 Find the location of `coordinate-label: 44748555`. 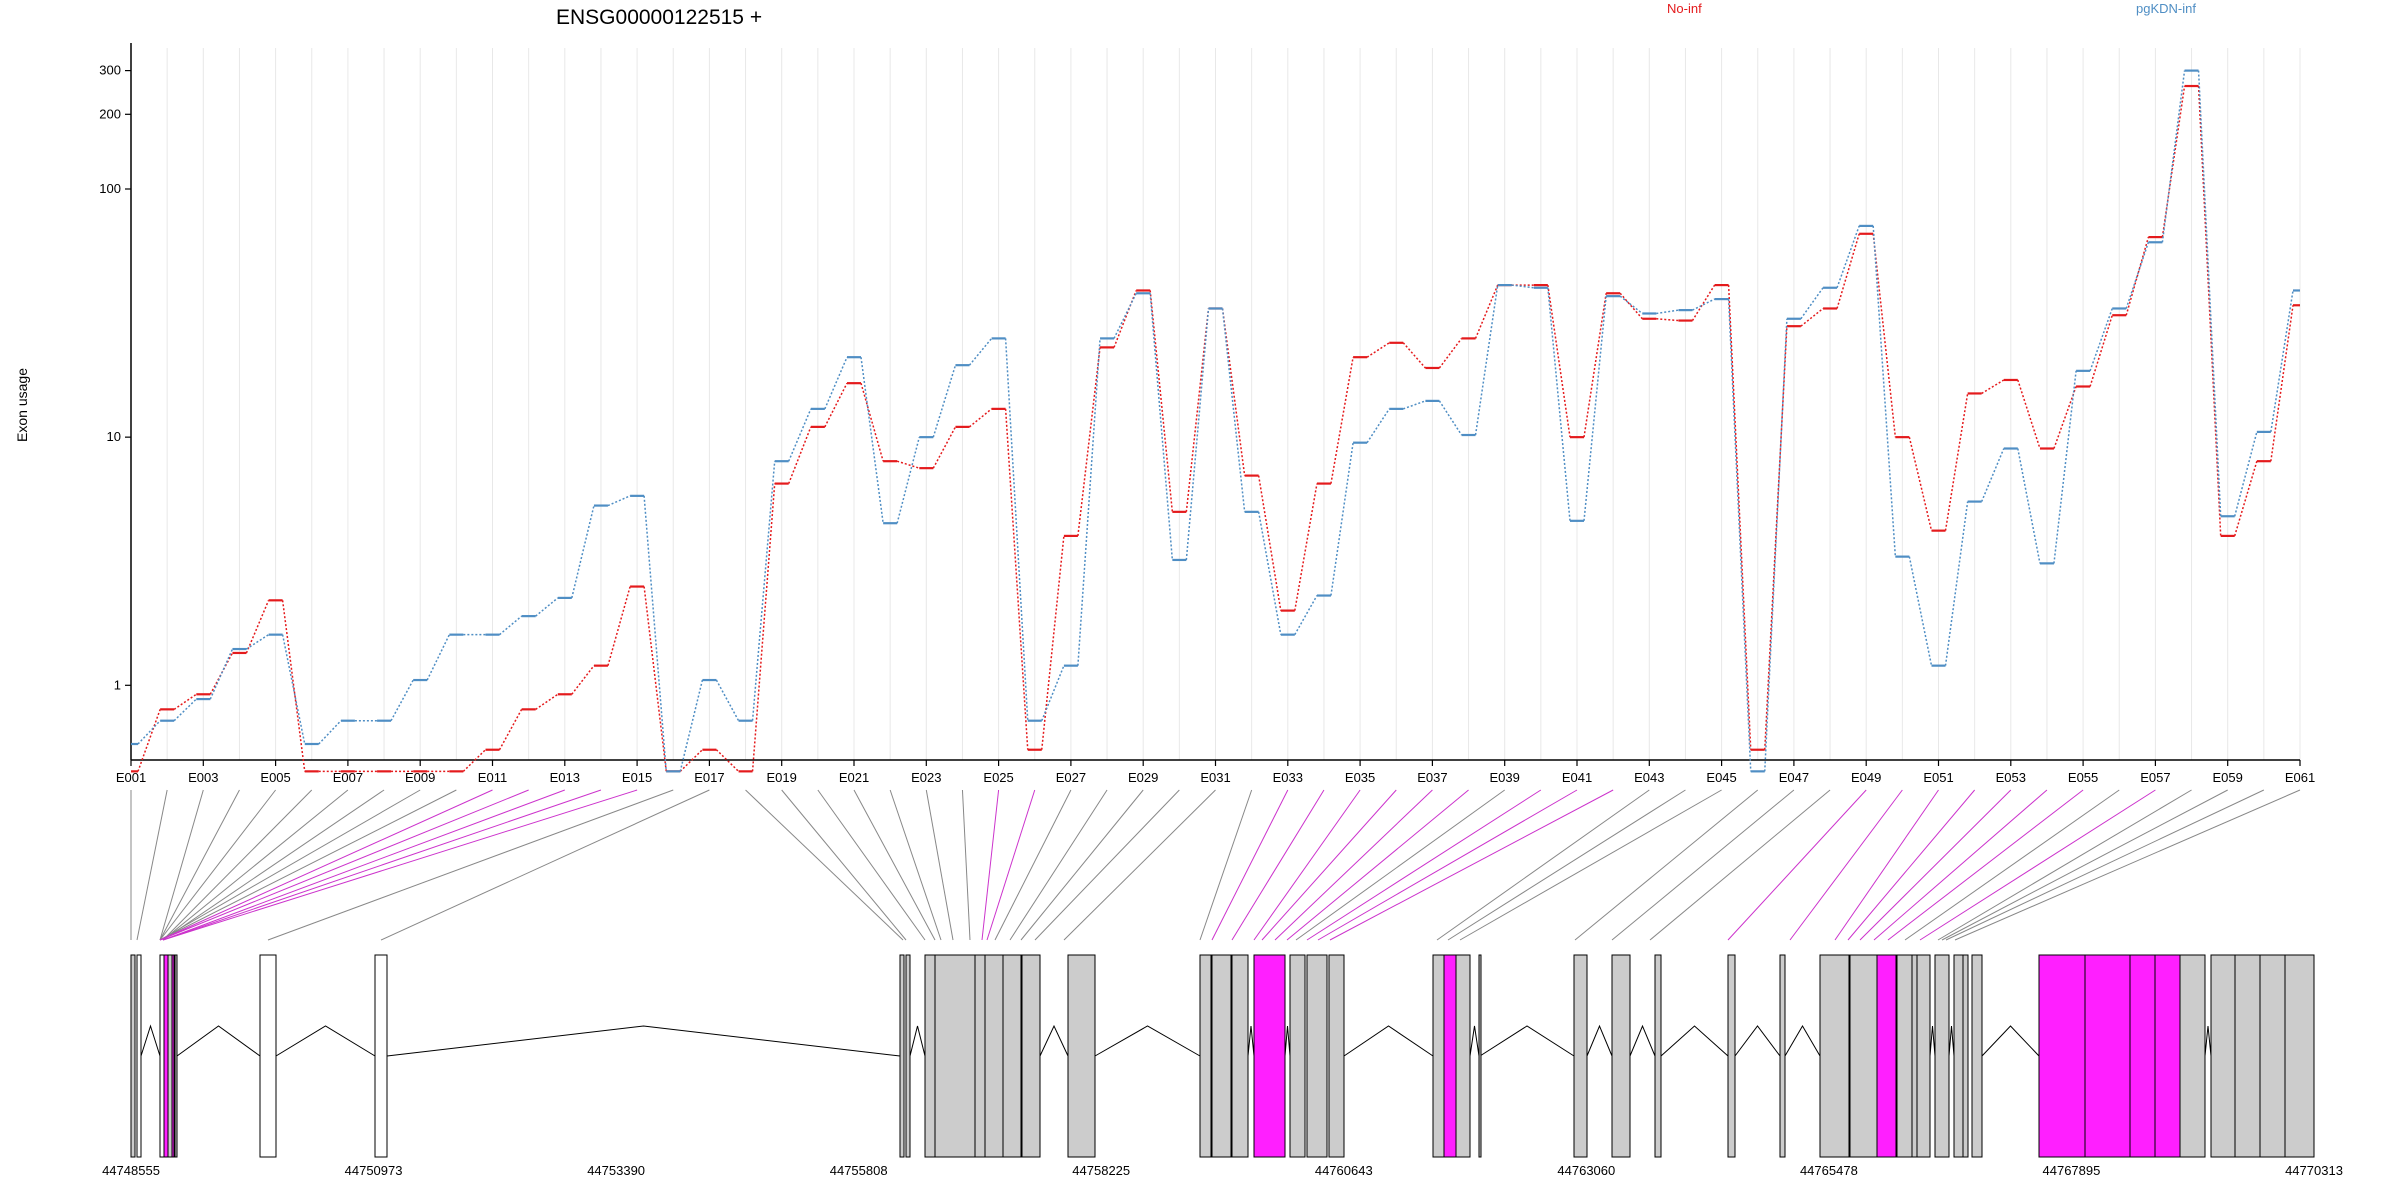

coordinate-label: 44748555 is located at coordinates (131, 1170).